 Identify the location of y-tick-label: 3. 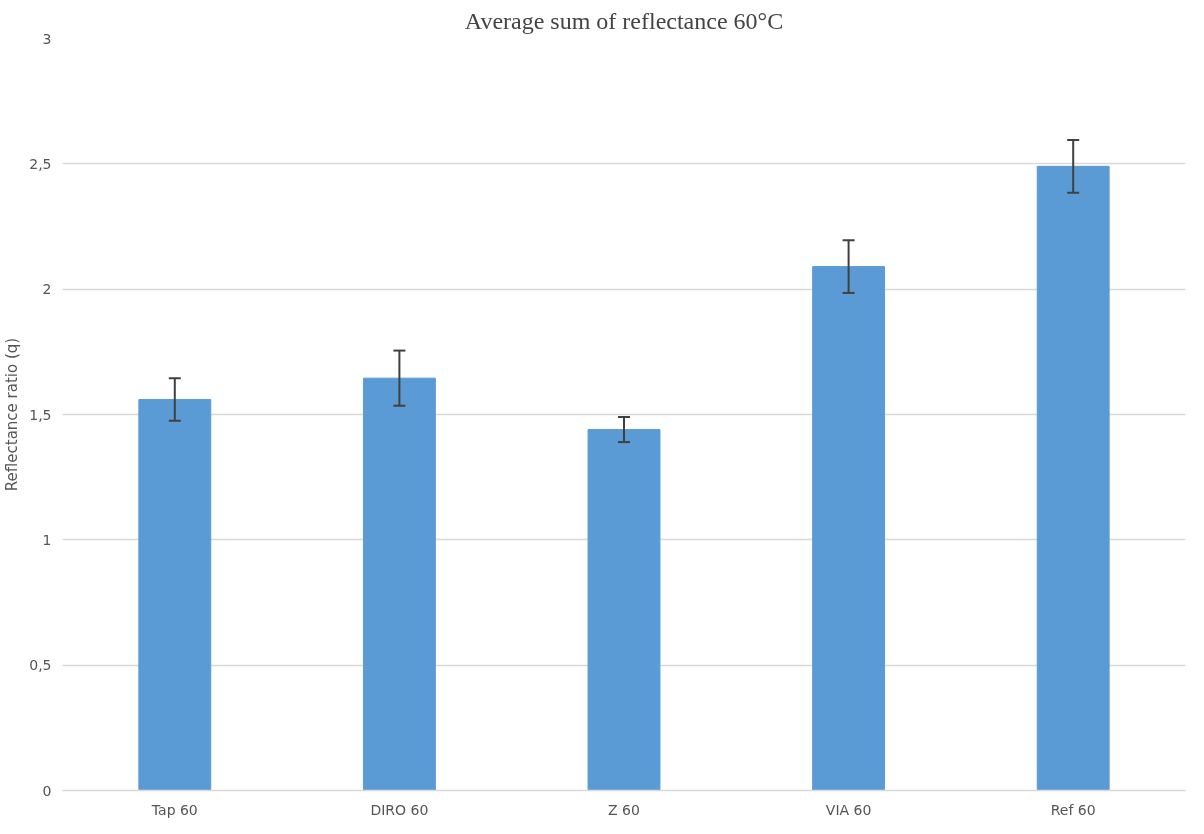
(47, 38).